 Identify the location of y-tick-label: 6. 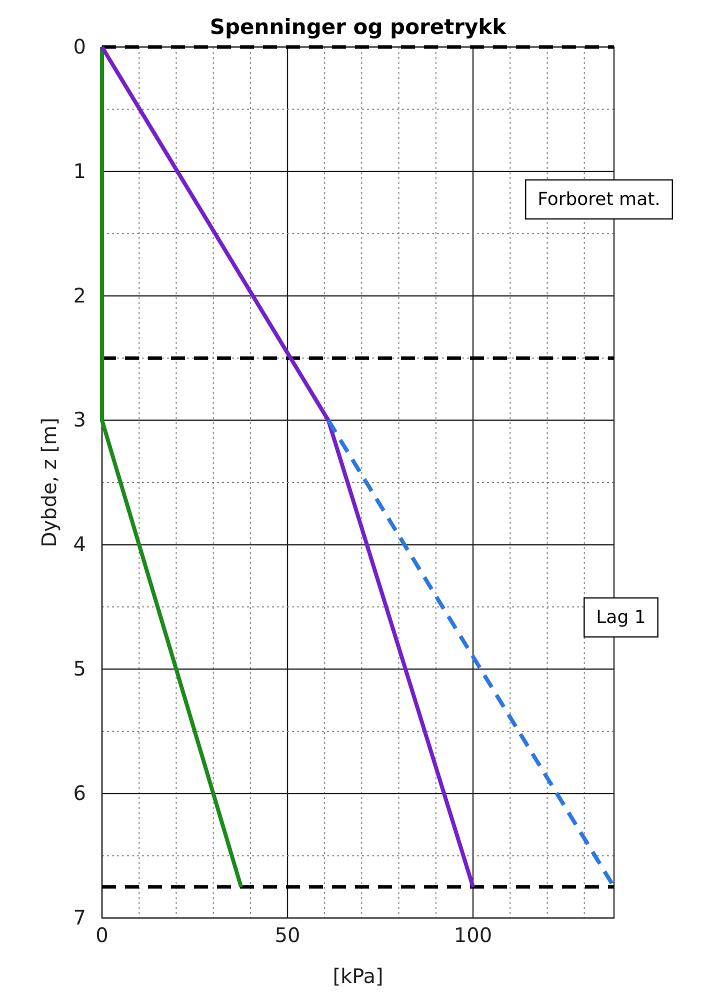
(79, 792).